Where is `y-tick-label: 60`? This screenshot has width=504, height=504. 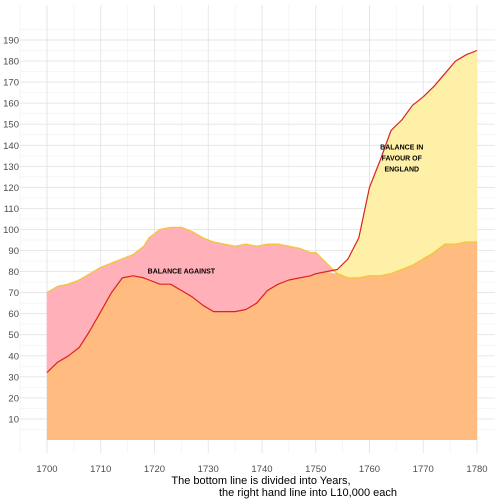 y-tick-label: 60 is located at coordinates (13, 314).